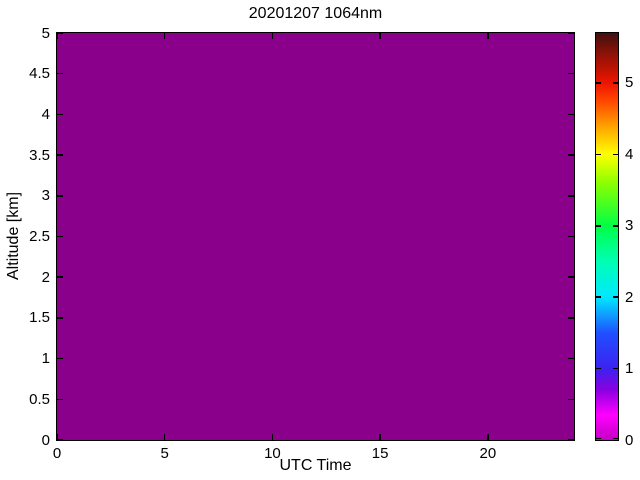 Image resolution: width=640 pixels, height=480 pixels. I want to click on y-tick-label: 2, so click(45, 277).